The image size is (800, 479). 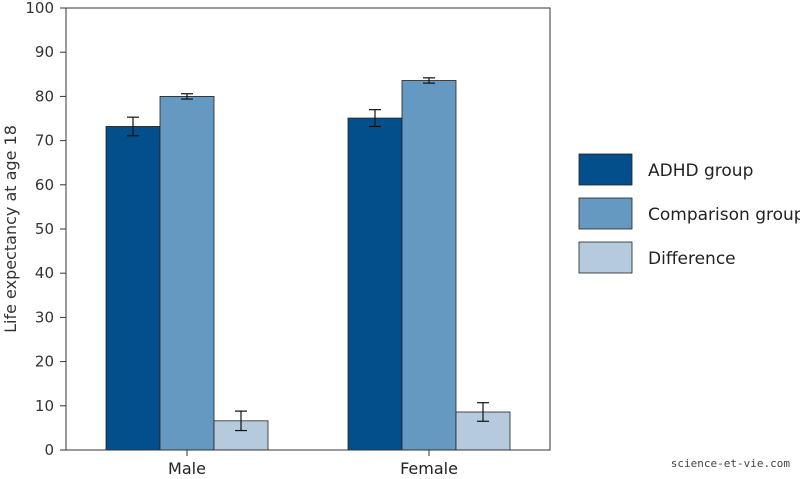 I want to click on legend-item: Comparison group, so click(x=689, y=213).